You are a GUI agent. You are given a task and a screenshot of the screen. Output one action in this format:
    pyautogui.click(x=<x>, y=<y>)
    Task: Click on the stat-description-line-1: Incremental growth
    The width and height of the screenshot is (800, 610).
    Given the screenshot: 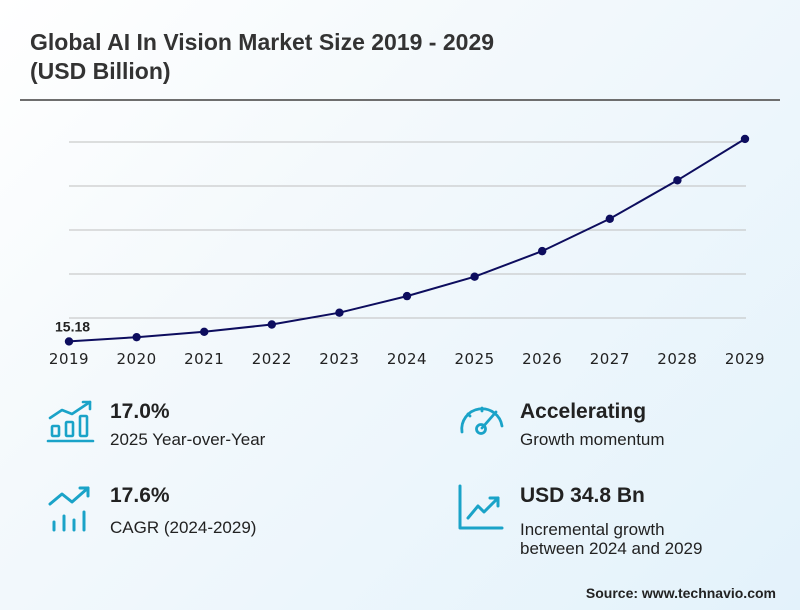 What is the action you would take?
    pyautogui.click(x=592, y=529)
    